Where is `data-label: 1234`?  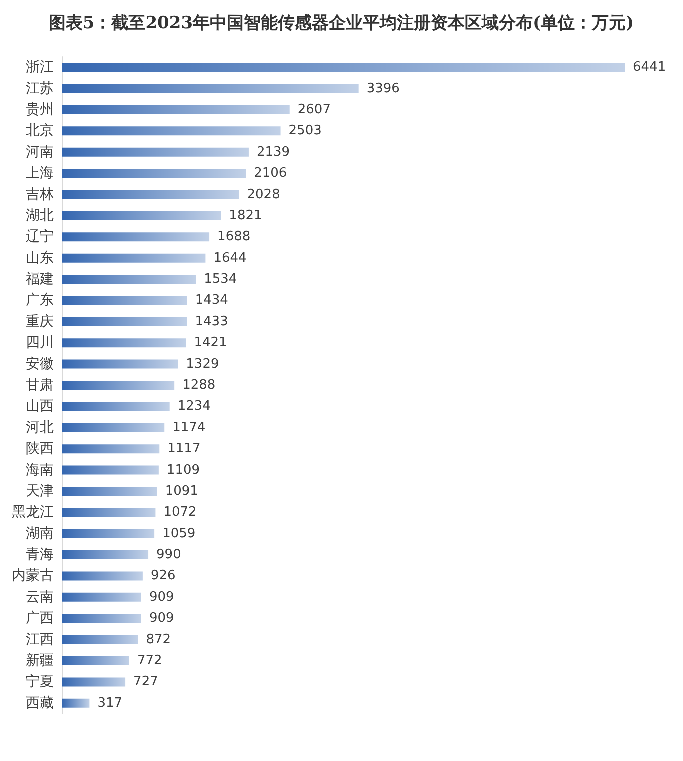
data-label: 1234 is located at coordinates (194, 406).